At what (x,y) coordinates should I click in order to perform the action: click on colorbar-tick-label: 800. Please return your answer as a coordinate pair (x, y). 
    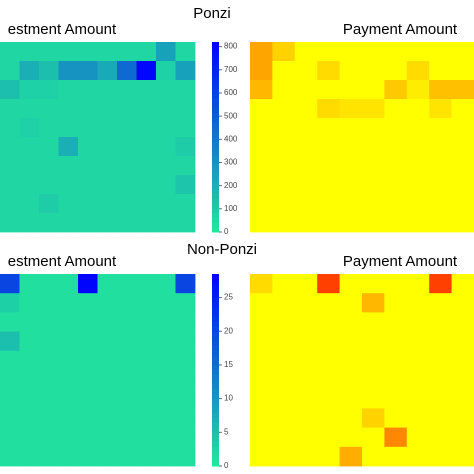
    Looking at the image, I should click on (231, 46).